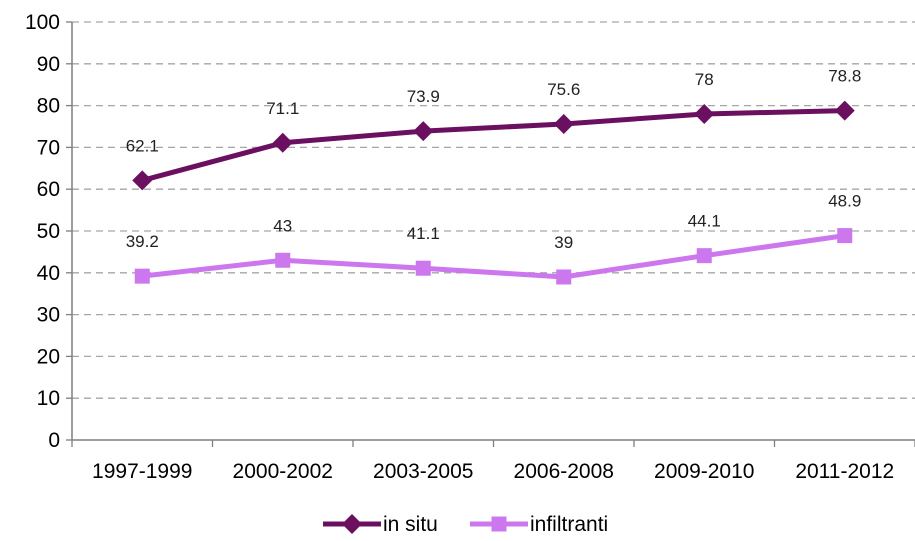  I want to click on x-tick-label: 2006-2008, so click(564, 471).